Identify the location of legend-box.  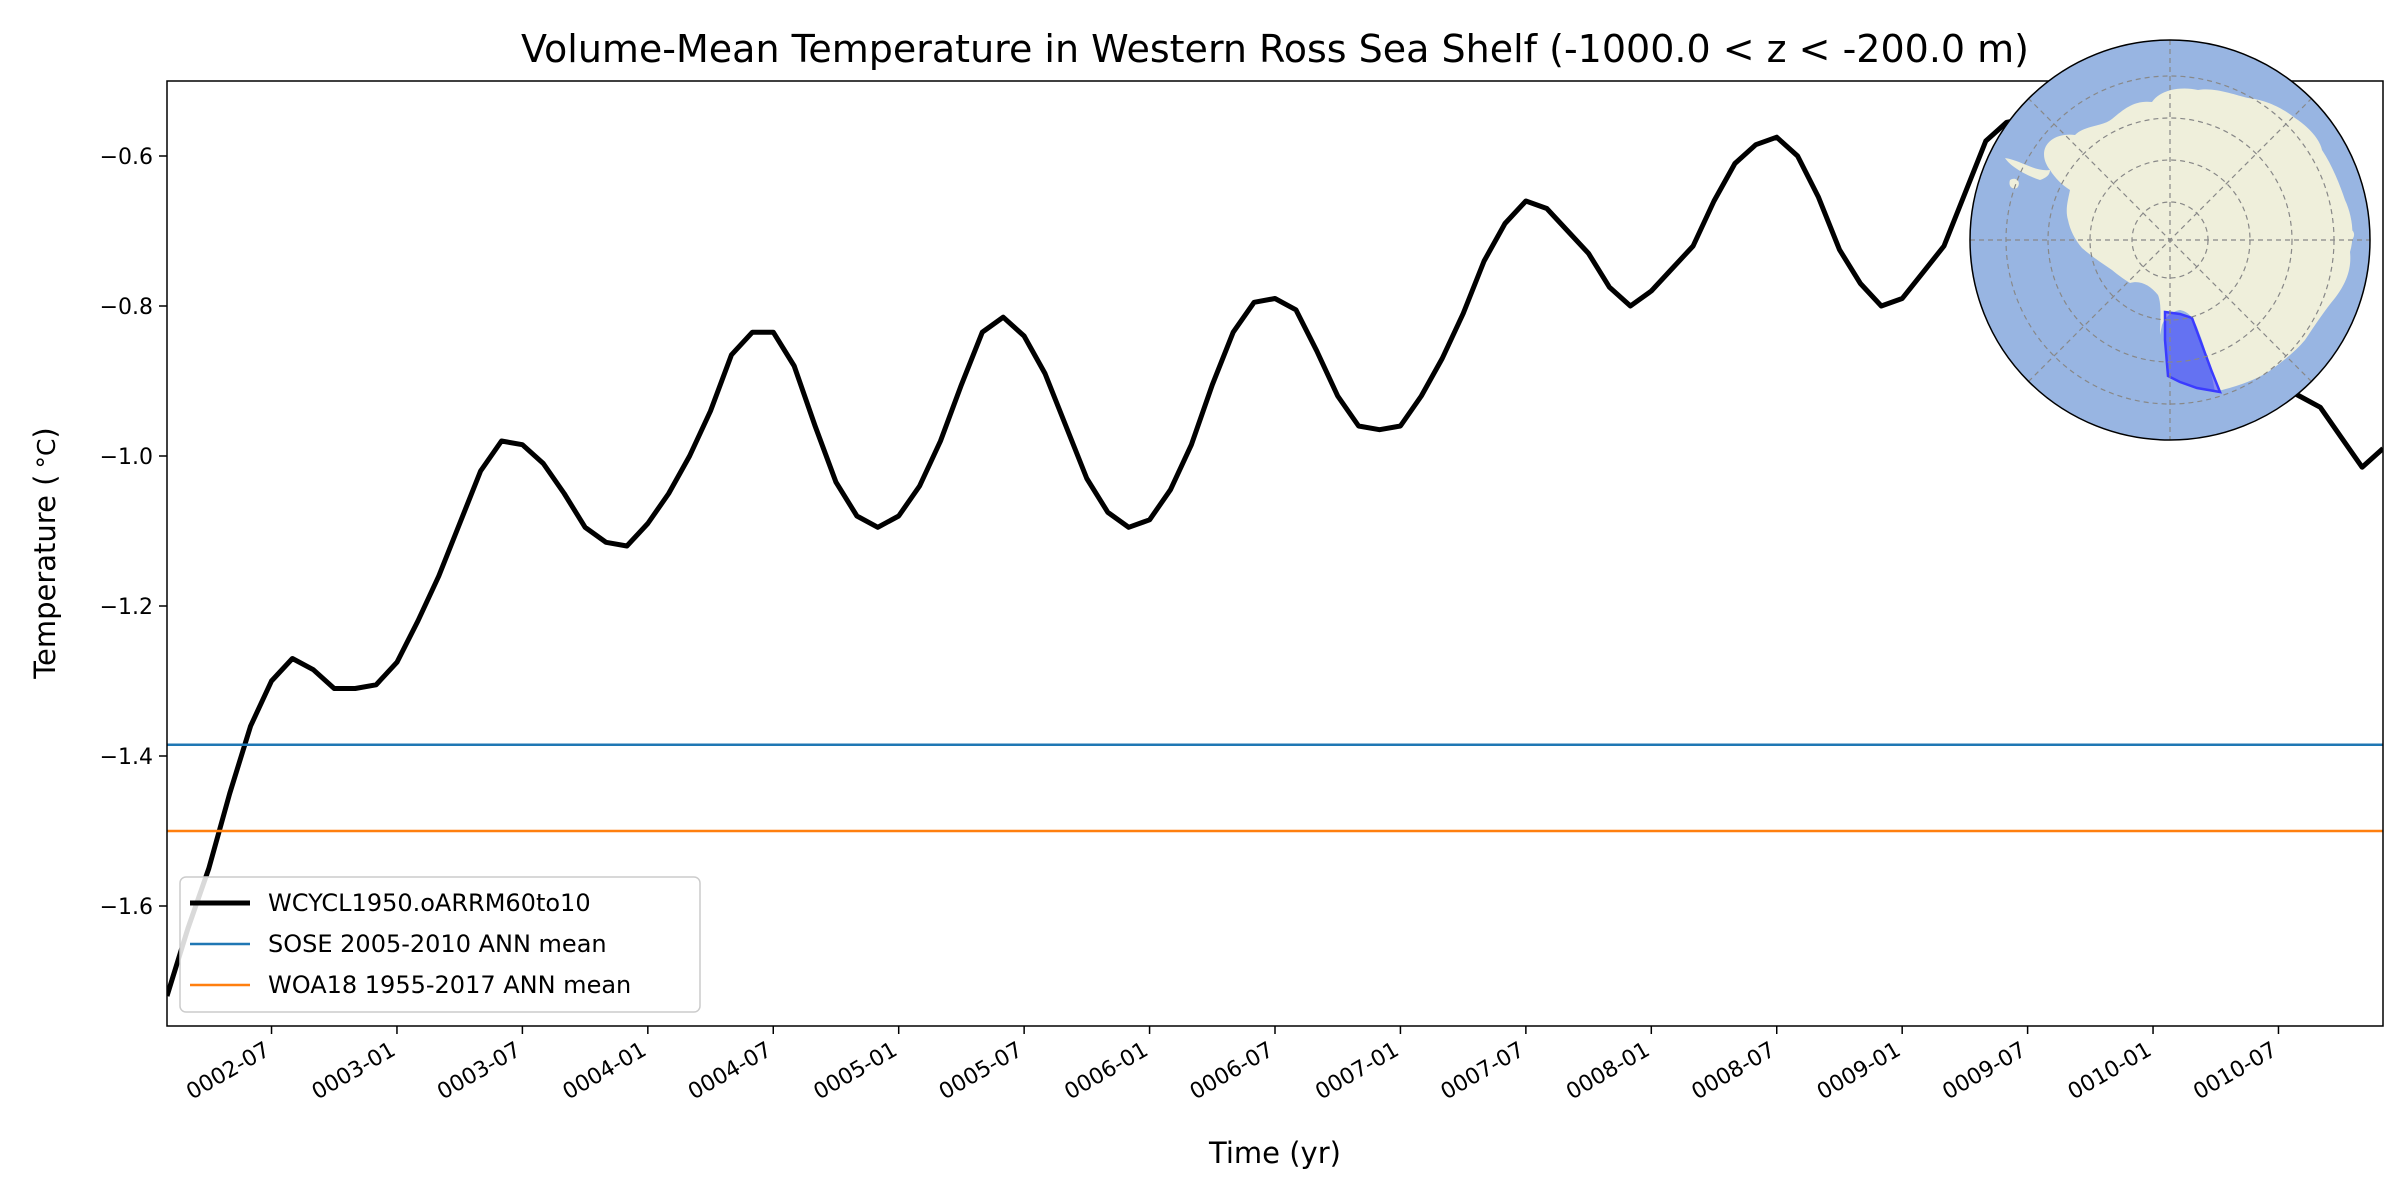
(440, 944).